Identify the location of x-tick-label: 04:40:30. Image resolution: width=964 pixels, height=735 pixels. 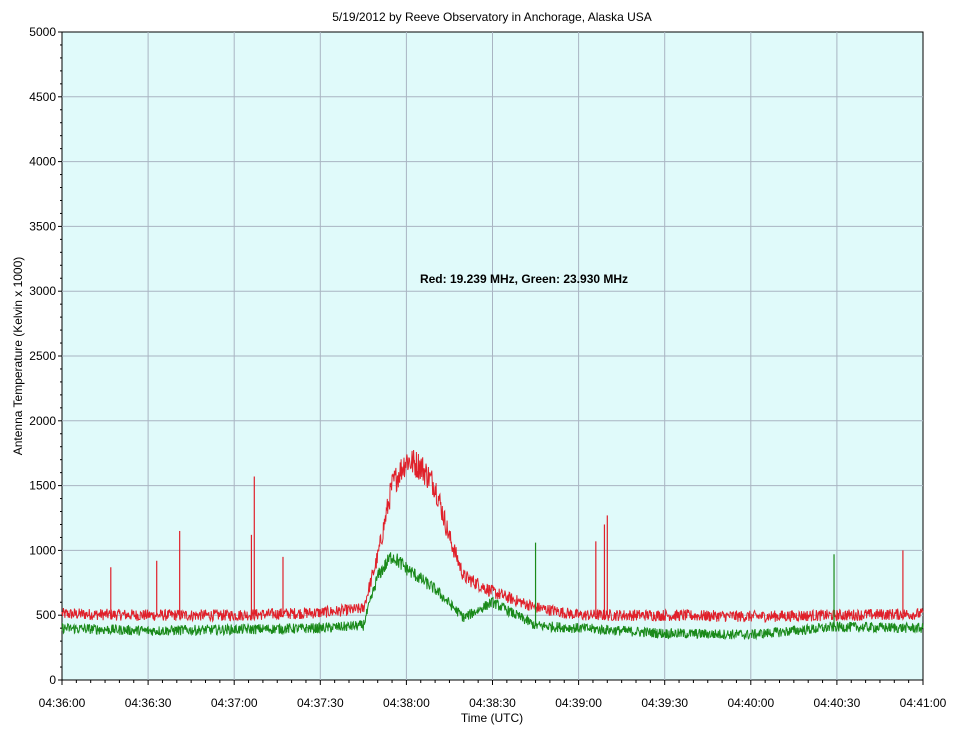
(837, 703).